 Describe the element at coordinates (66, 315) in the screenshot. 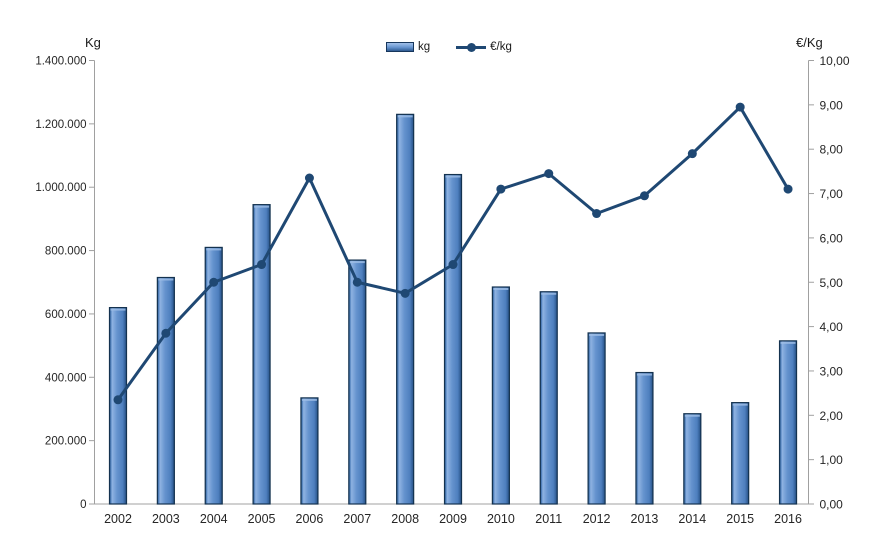

I see `left-axis-tick-label: 600.000` at that location.